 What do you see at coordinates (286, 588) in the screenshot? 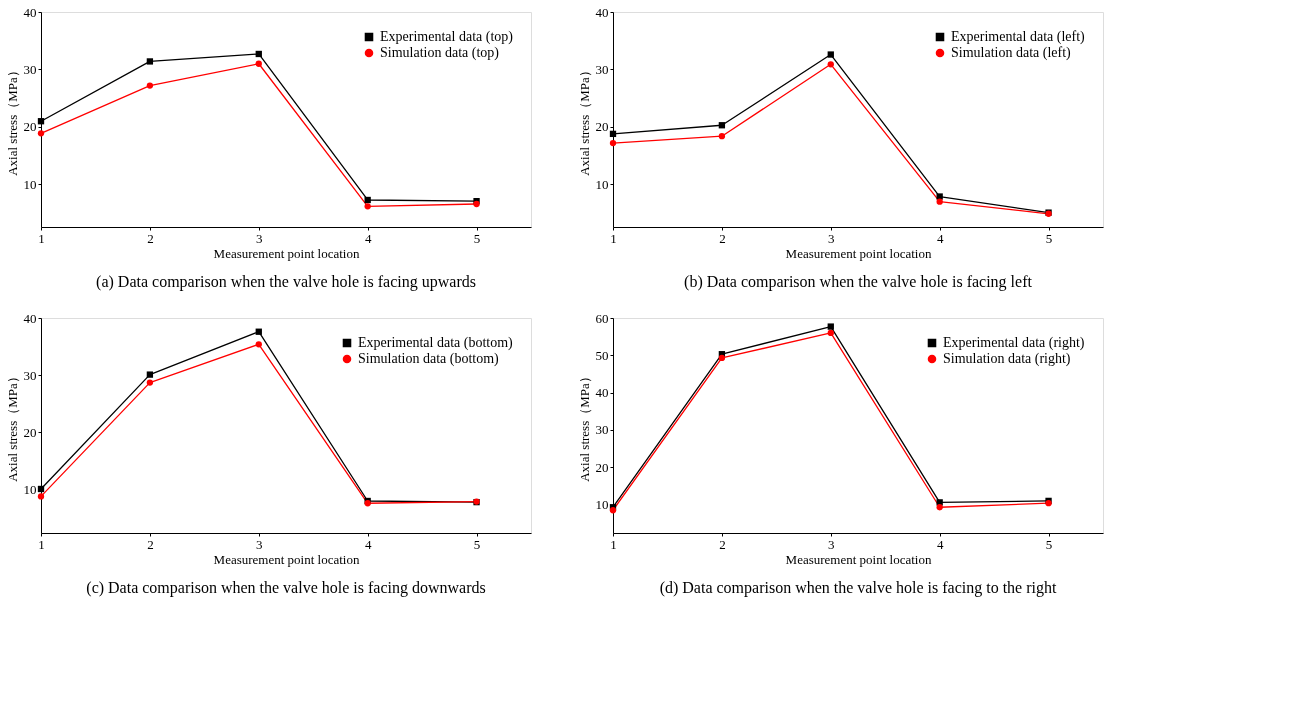
I see `text: (c) Data comparison when the valve hole is facing downwards` at bounding box center [286, 588].